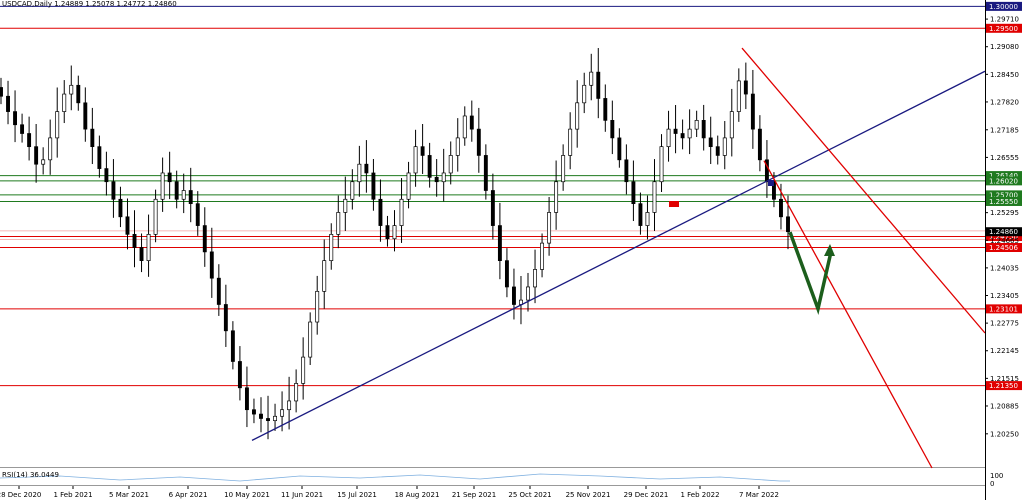 The width and height of the screenshot is (1024, 500). Describe the element at coordinates (1004, 296) in the screenshot. I see `y-tick-label: 1.23405` at that location.